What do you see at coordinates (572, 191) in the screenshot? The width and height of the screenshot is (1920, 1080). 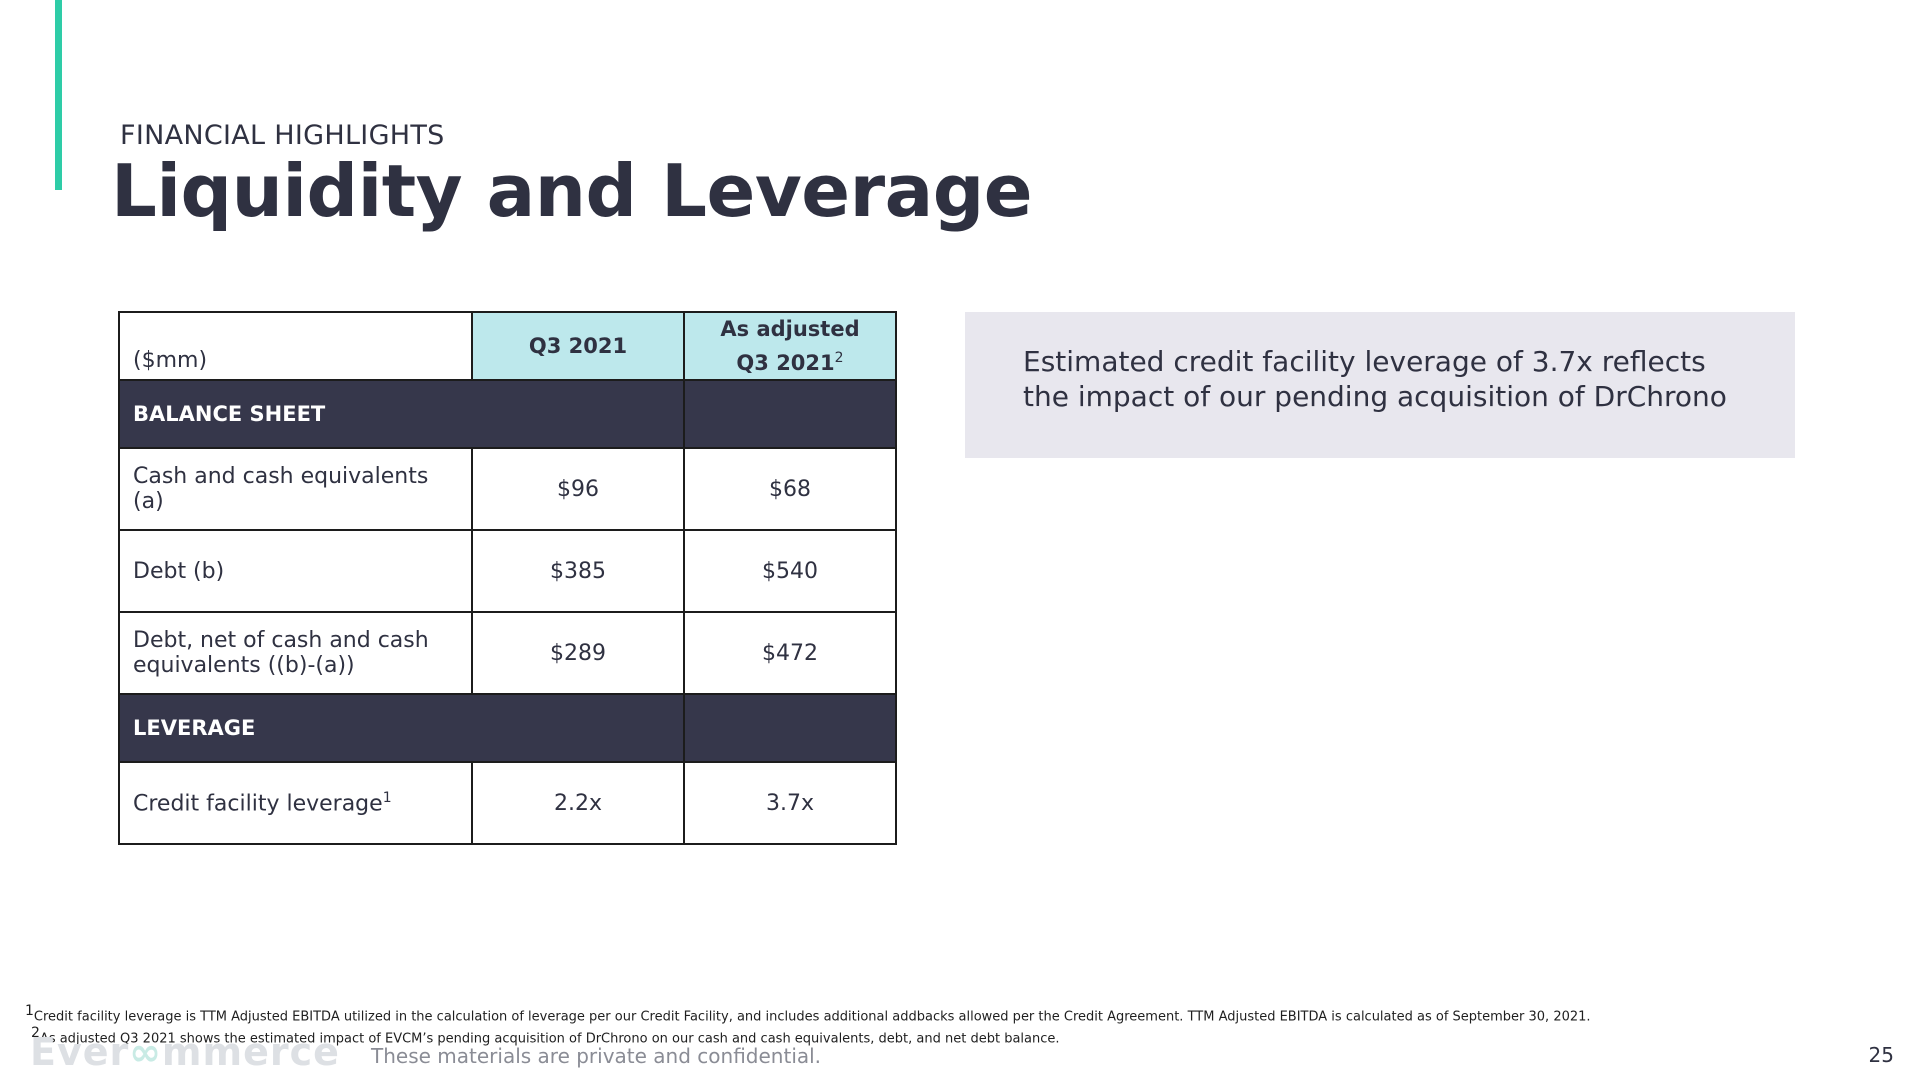 I see `page-title: Liquidity and Leverage` at bounding box center [572, 191].